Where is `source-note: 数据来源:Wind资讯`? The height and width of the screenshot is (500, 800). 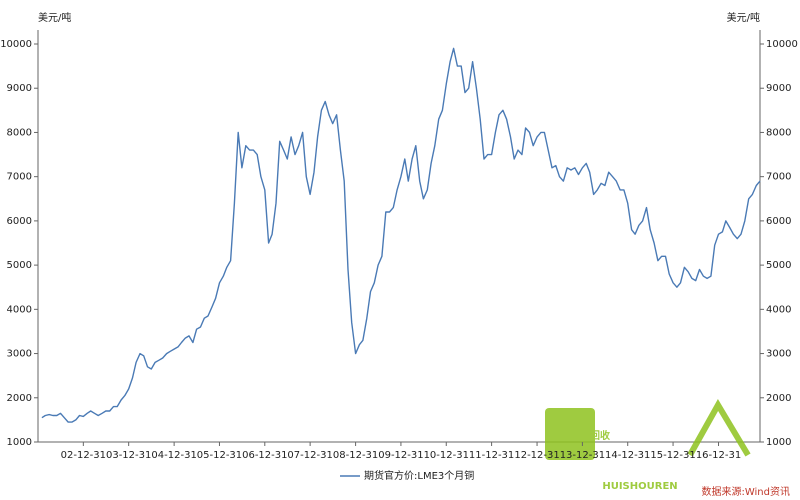
source-note: 数据来源:Wind资讯 is located at coordinates (745, 491).